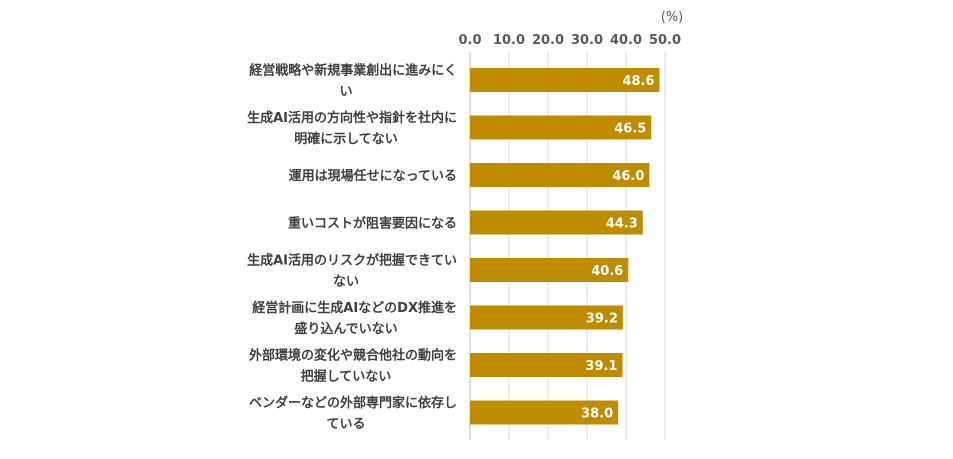 This screenshot has height=459, width=953. I want to click on x-tick-label: 40.0, so click(626, 40).